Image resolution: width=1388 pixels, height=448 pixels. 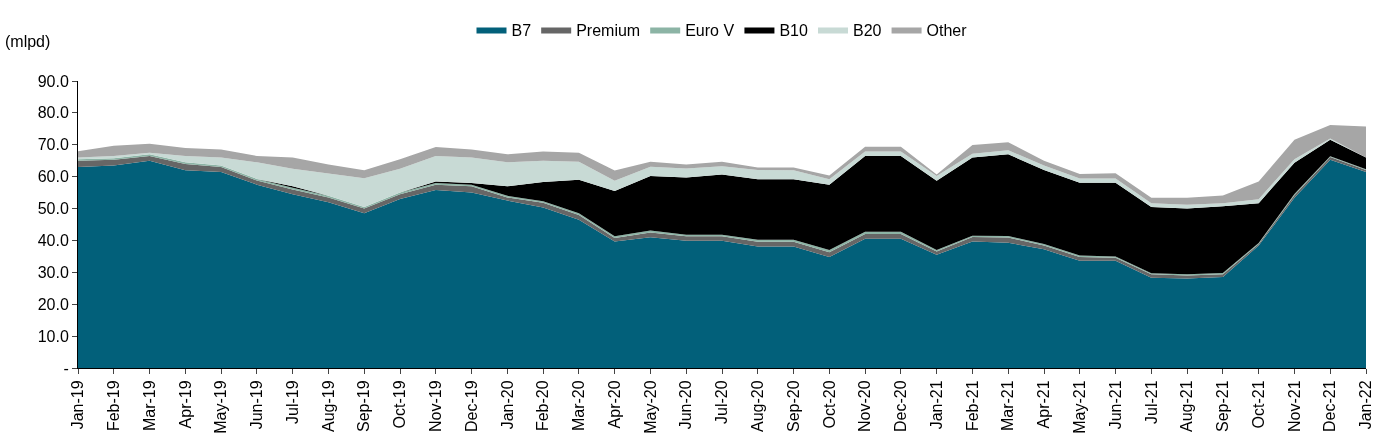 I want to click on x-tick-label: Jun-21, so click(x=1115, y=405).